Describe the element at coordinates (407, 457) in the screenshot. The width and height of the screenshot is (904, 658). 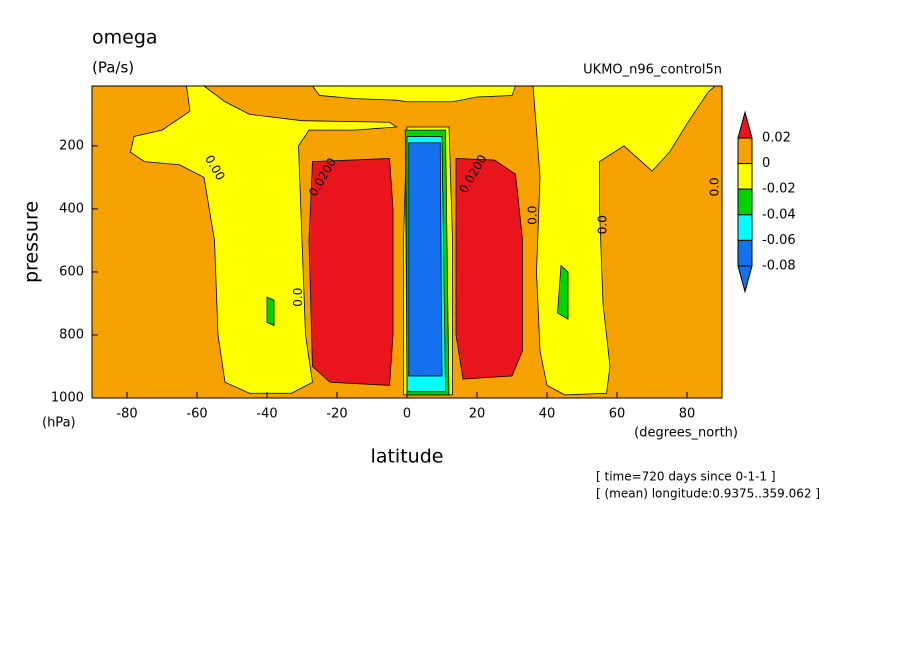
I see `x-axis-title: latitude` at that location.